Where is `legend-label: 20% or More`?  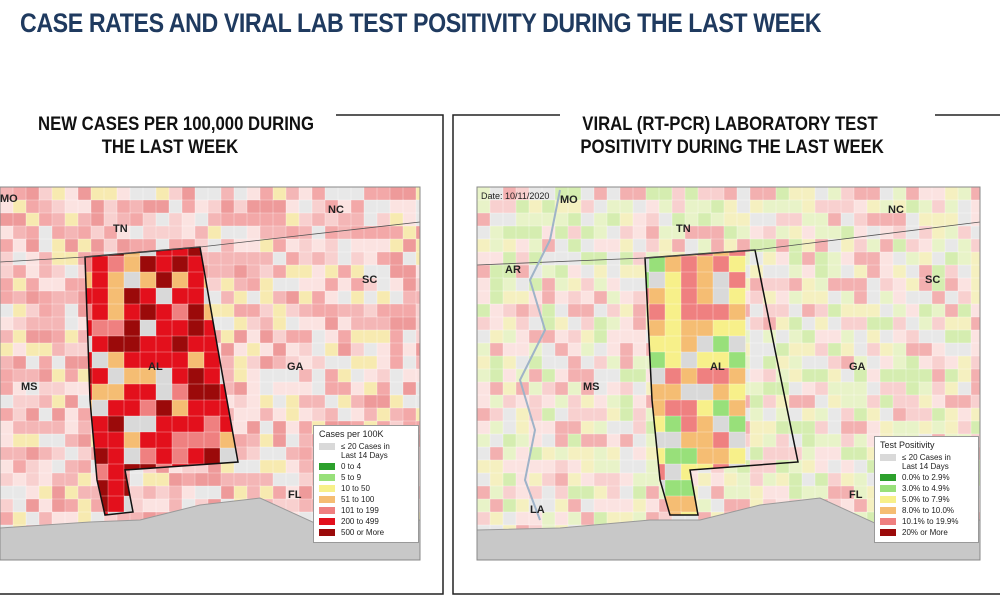 legend-label: 20% or More is located at coordinates (925, 532).